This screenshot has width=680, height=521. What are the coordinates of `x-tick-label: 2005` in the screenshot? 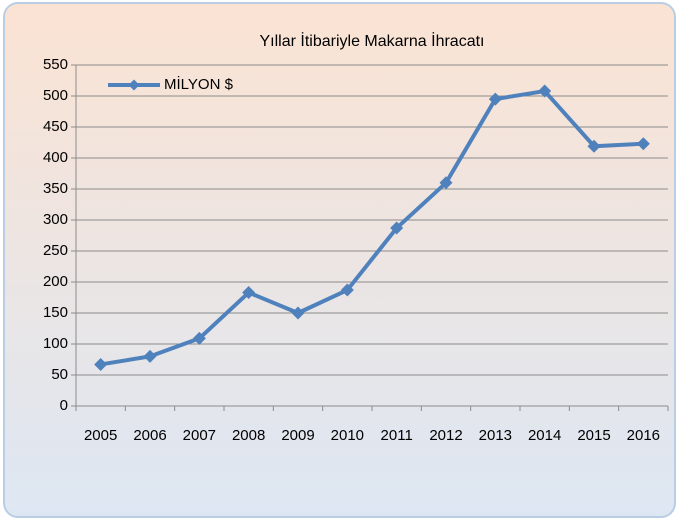 It's located at (100, 435).